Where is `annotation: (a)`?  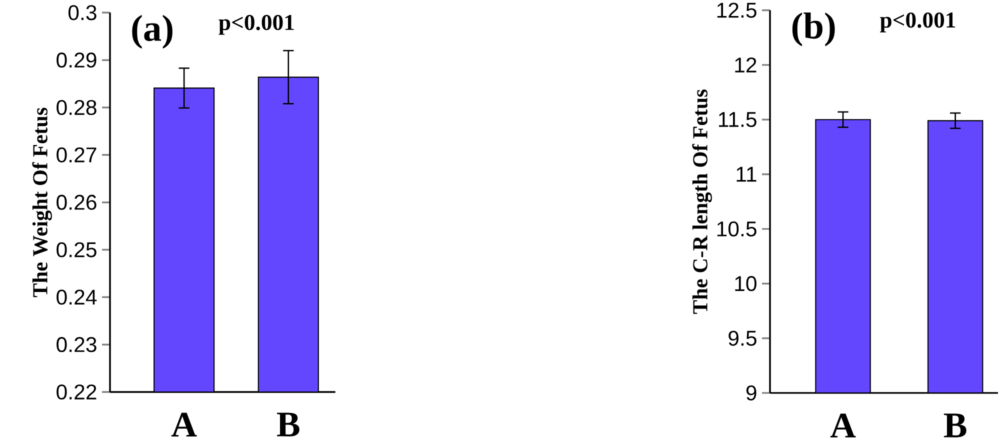
annotation: (a) is located at coordinates (152, 31).